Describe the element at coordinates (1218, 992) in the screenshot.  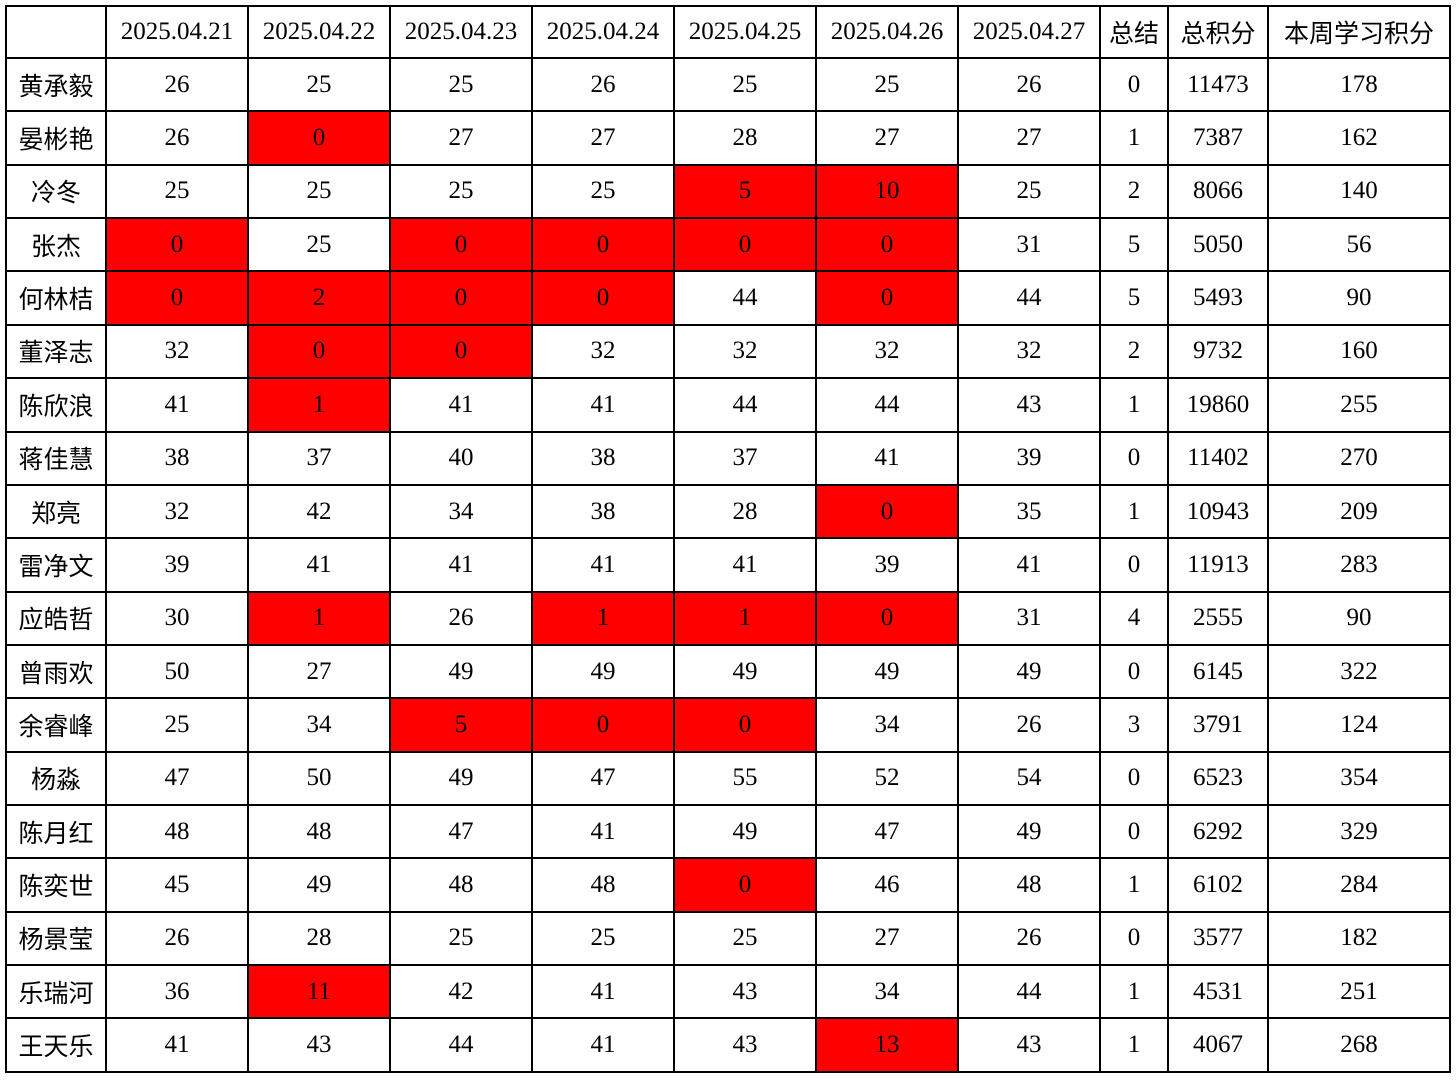
I see `total-points-cell: 4531` at that location.